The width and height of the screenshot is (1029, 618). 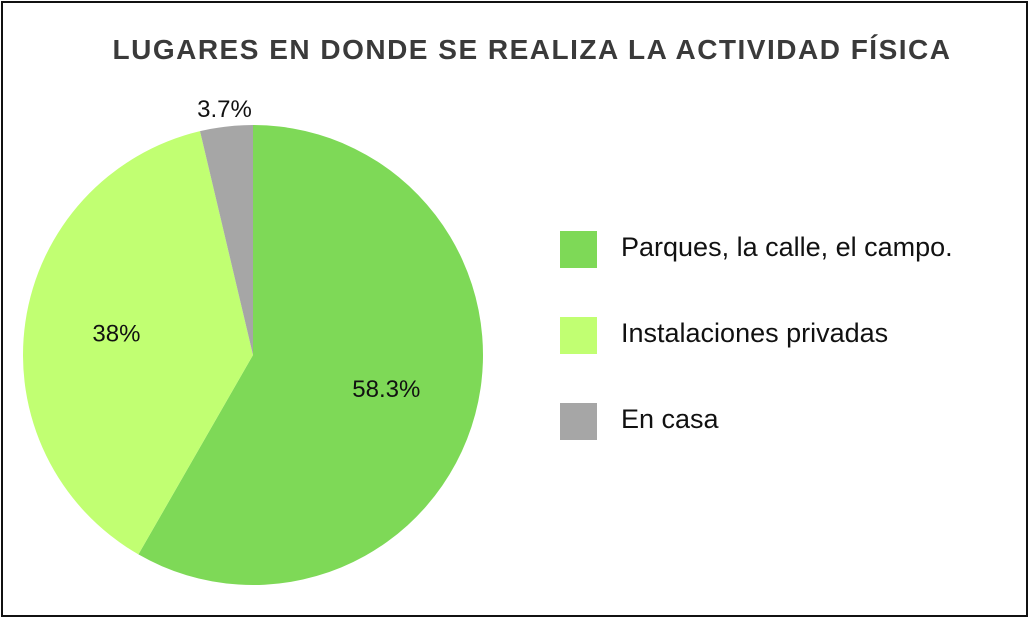 I want to click on legend-label: Parques, la calle, el campo., so click(x=787, y=247).